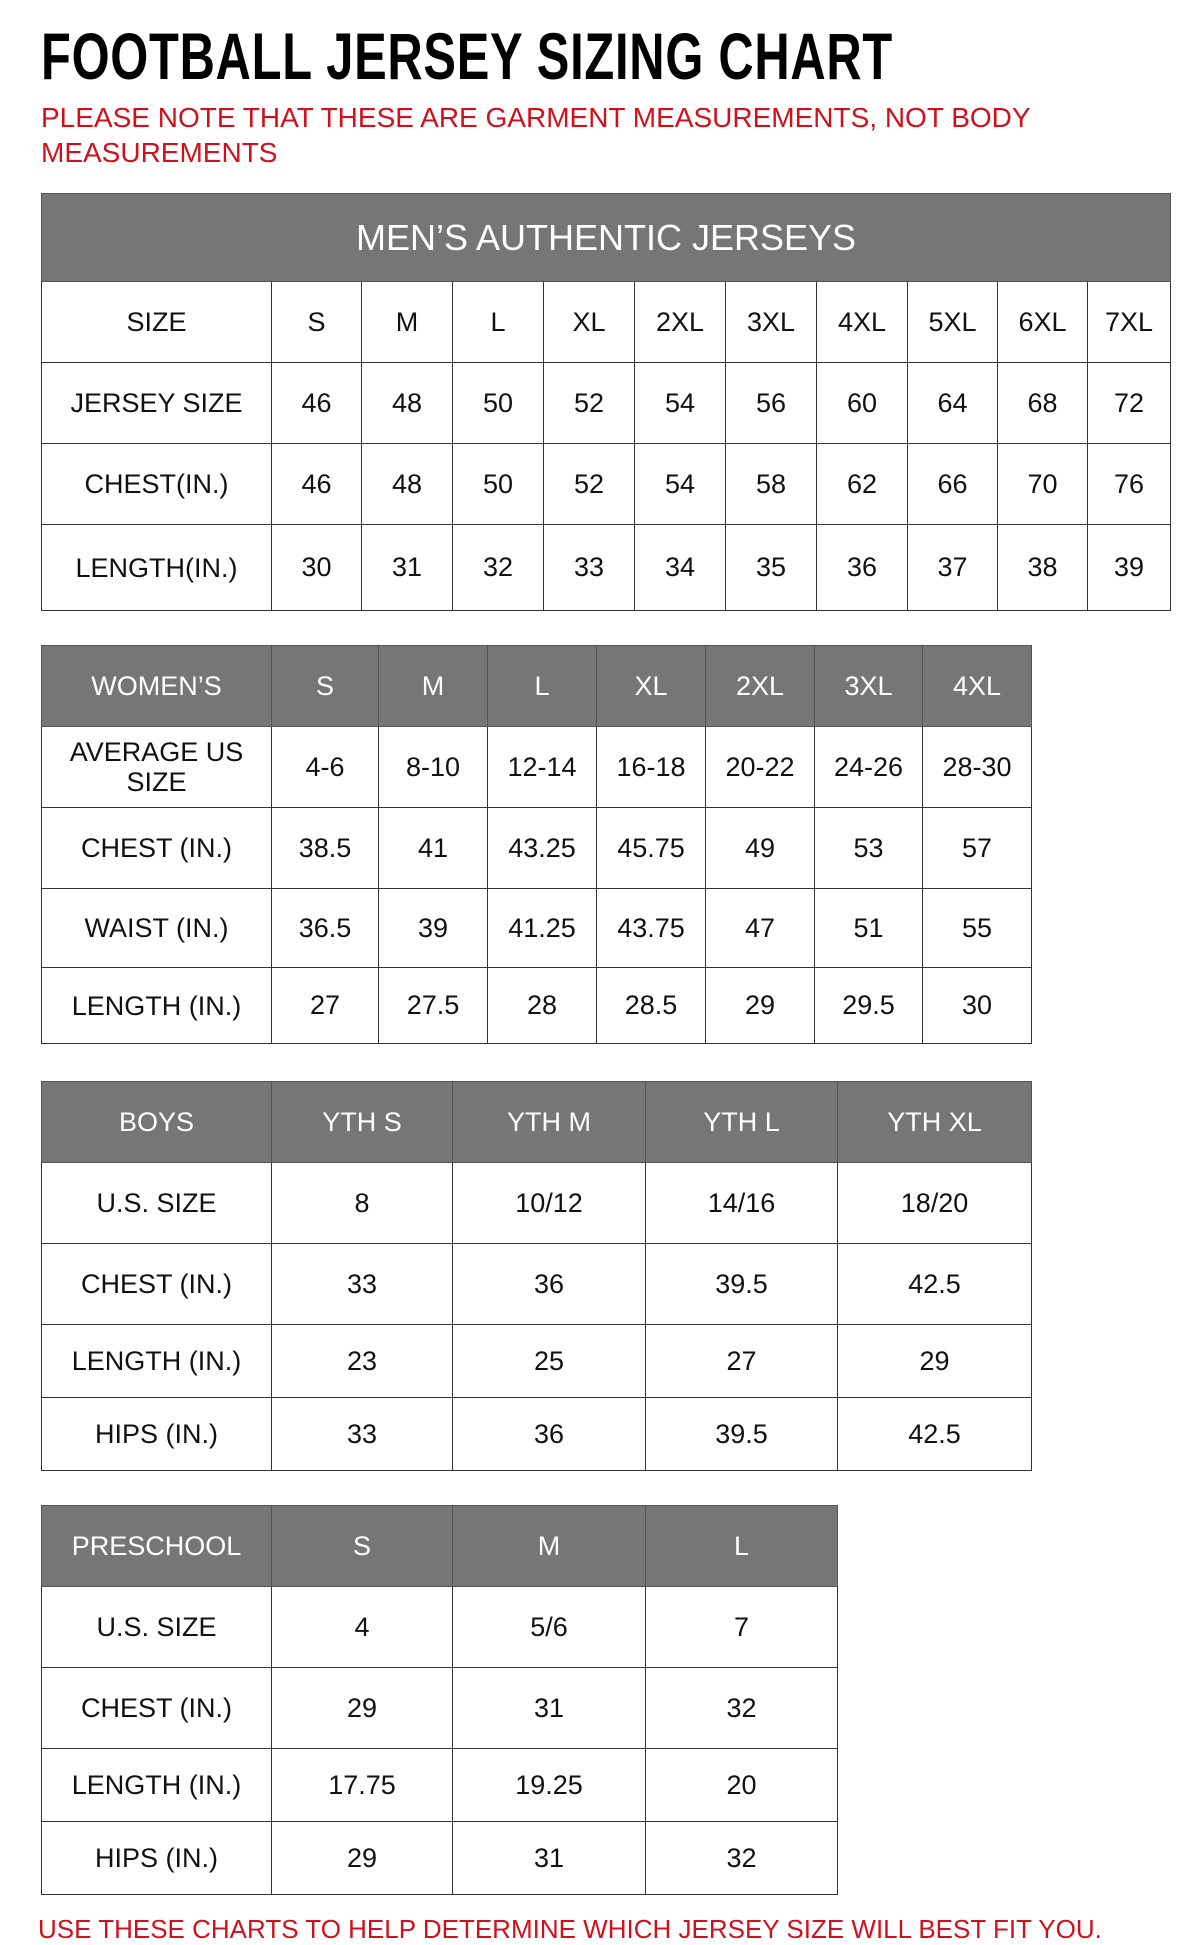 This screenshot has height=1945, width=1200. I want to click on table-cell: 62, so click(862, 484).